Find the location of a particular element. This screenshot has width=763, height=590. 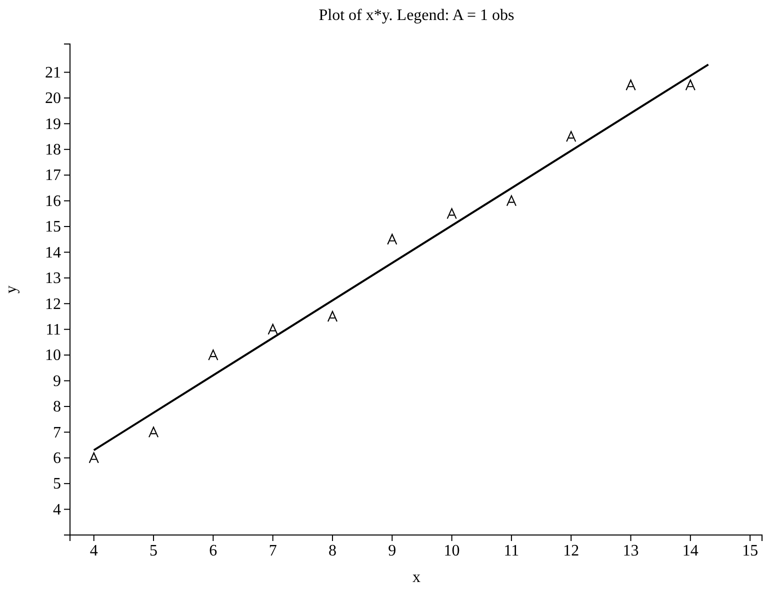

x-tick-label: 4 is located at coordinates (94, 551).